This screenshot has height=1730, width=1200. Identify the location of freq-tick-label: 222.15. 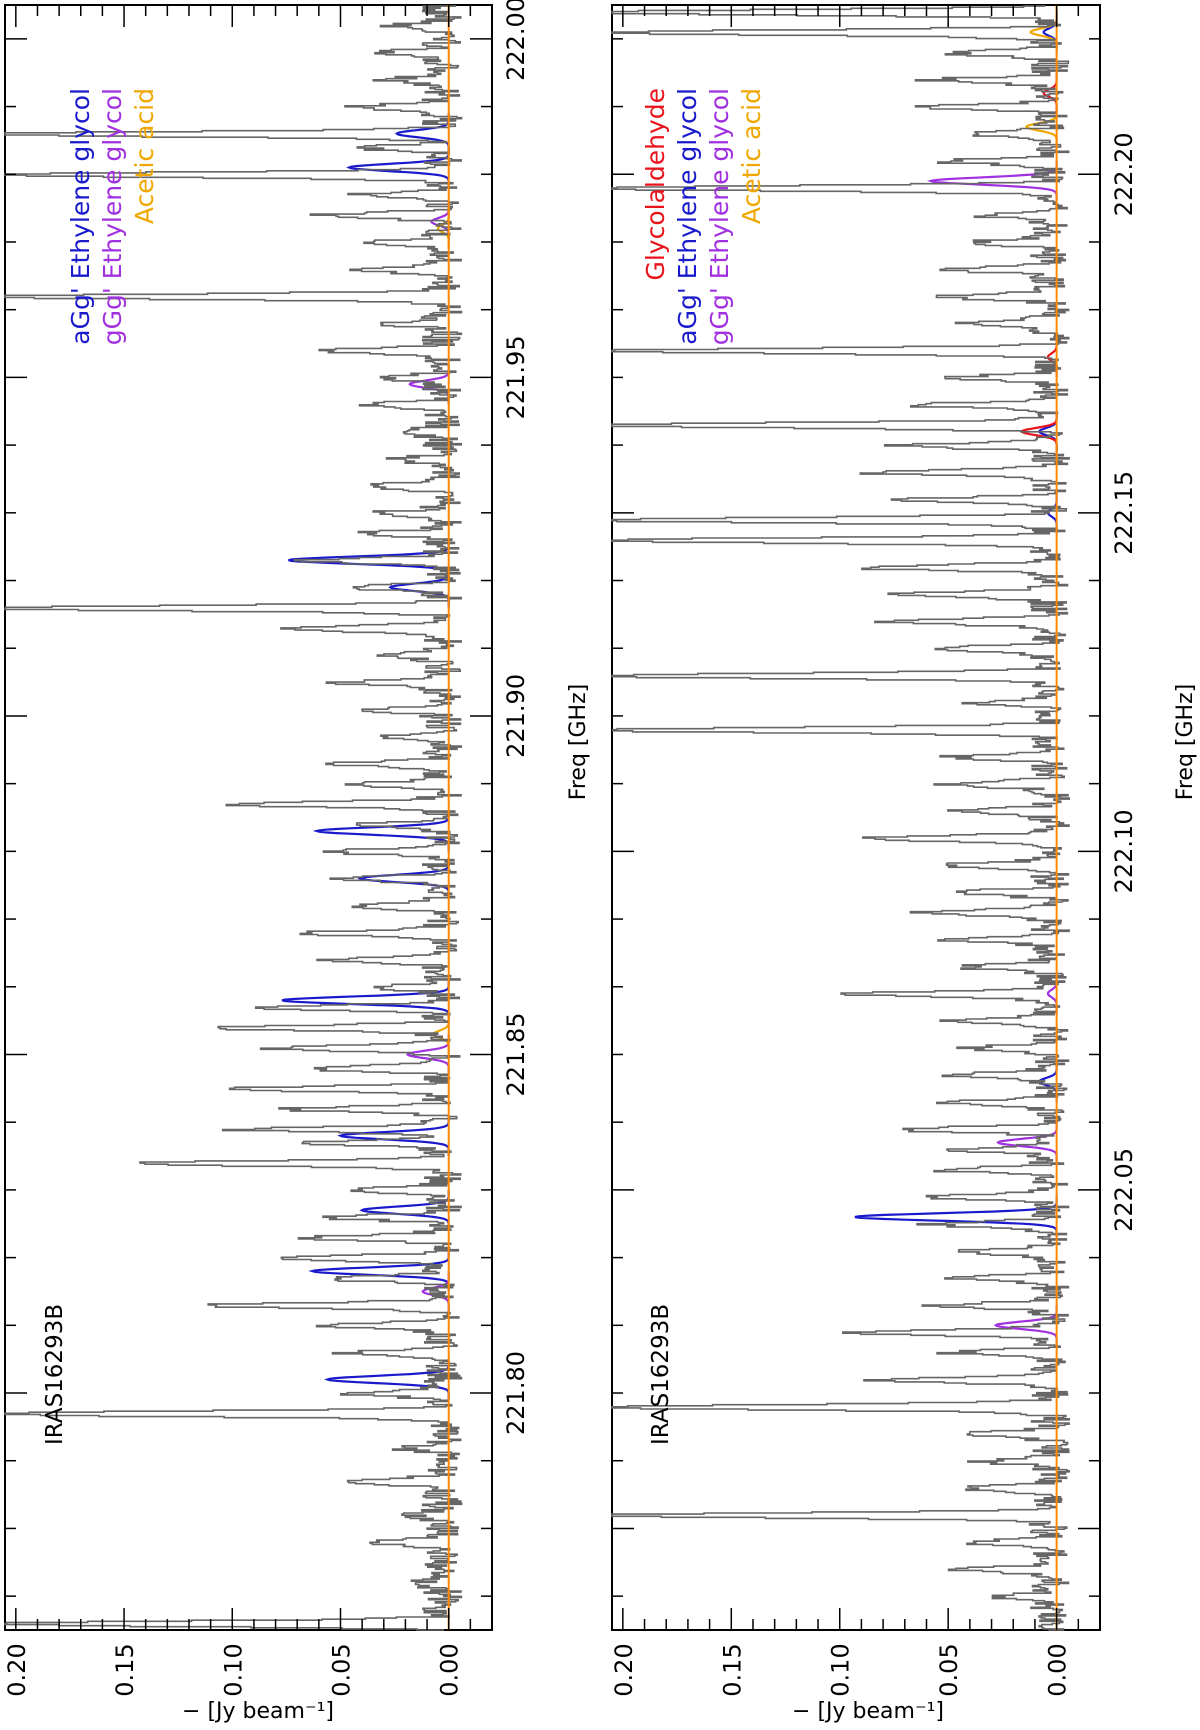
(1124, 513).